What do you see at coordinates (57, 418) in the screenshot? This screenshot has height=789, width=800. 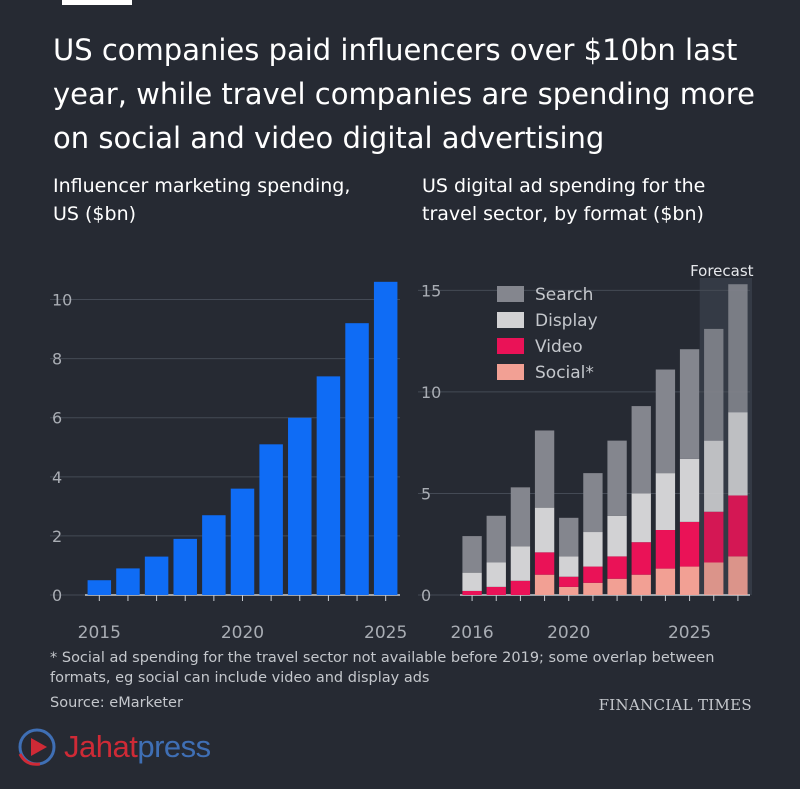 I see `y-tick-label: 6` at bounding box center [57, 418].